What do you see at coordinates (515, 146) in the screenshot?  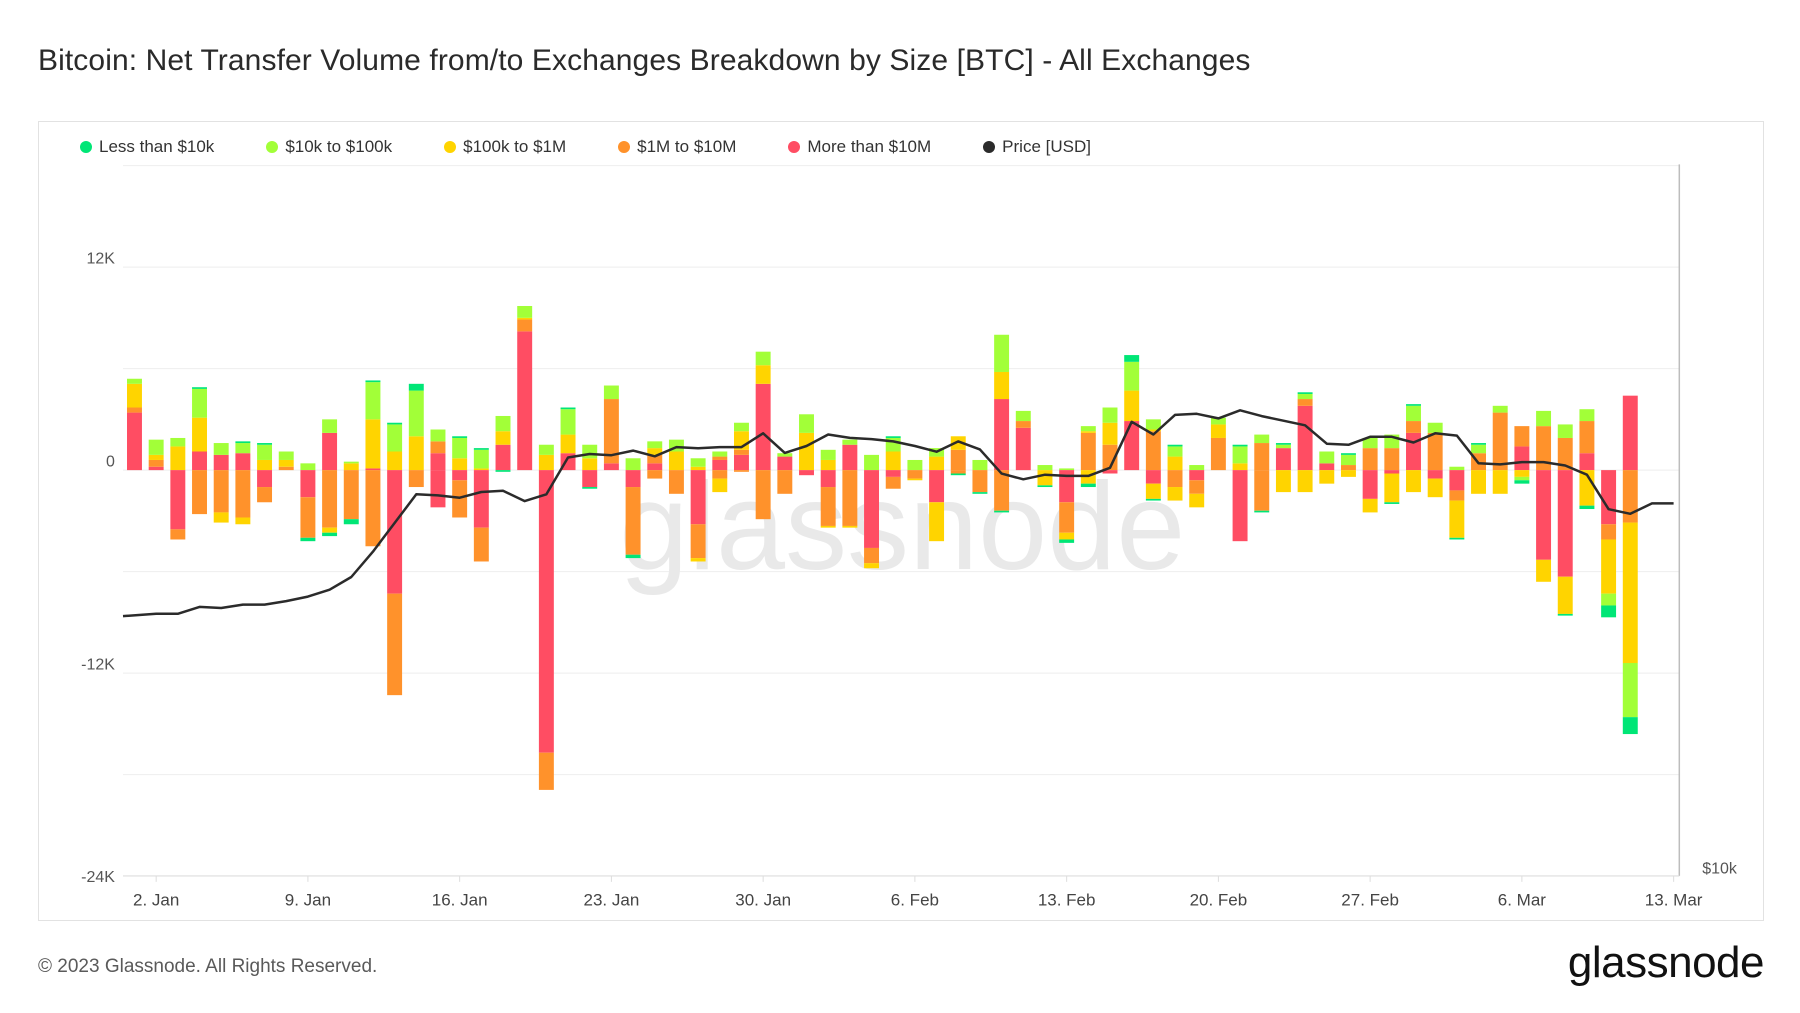 I see `legend-label: $100k to $1M` at bounding box center [515, 146].